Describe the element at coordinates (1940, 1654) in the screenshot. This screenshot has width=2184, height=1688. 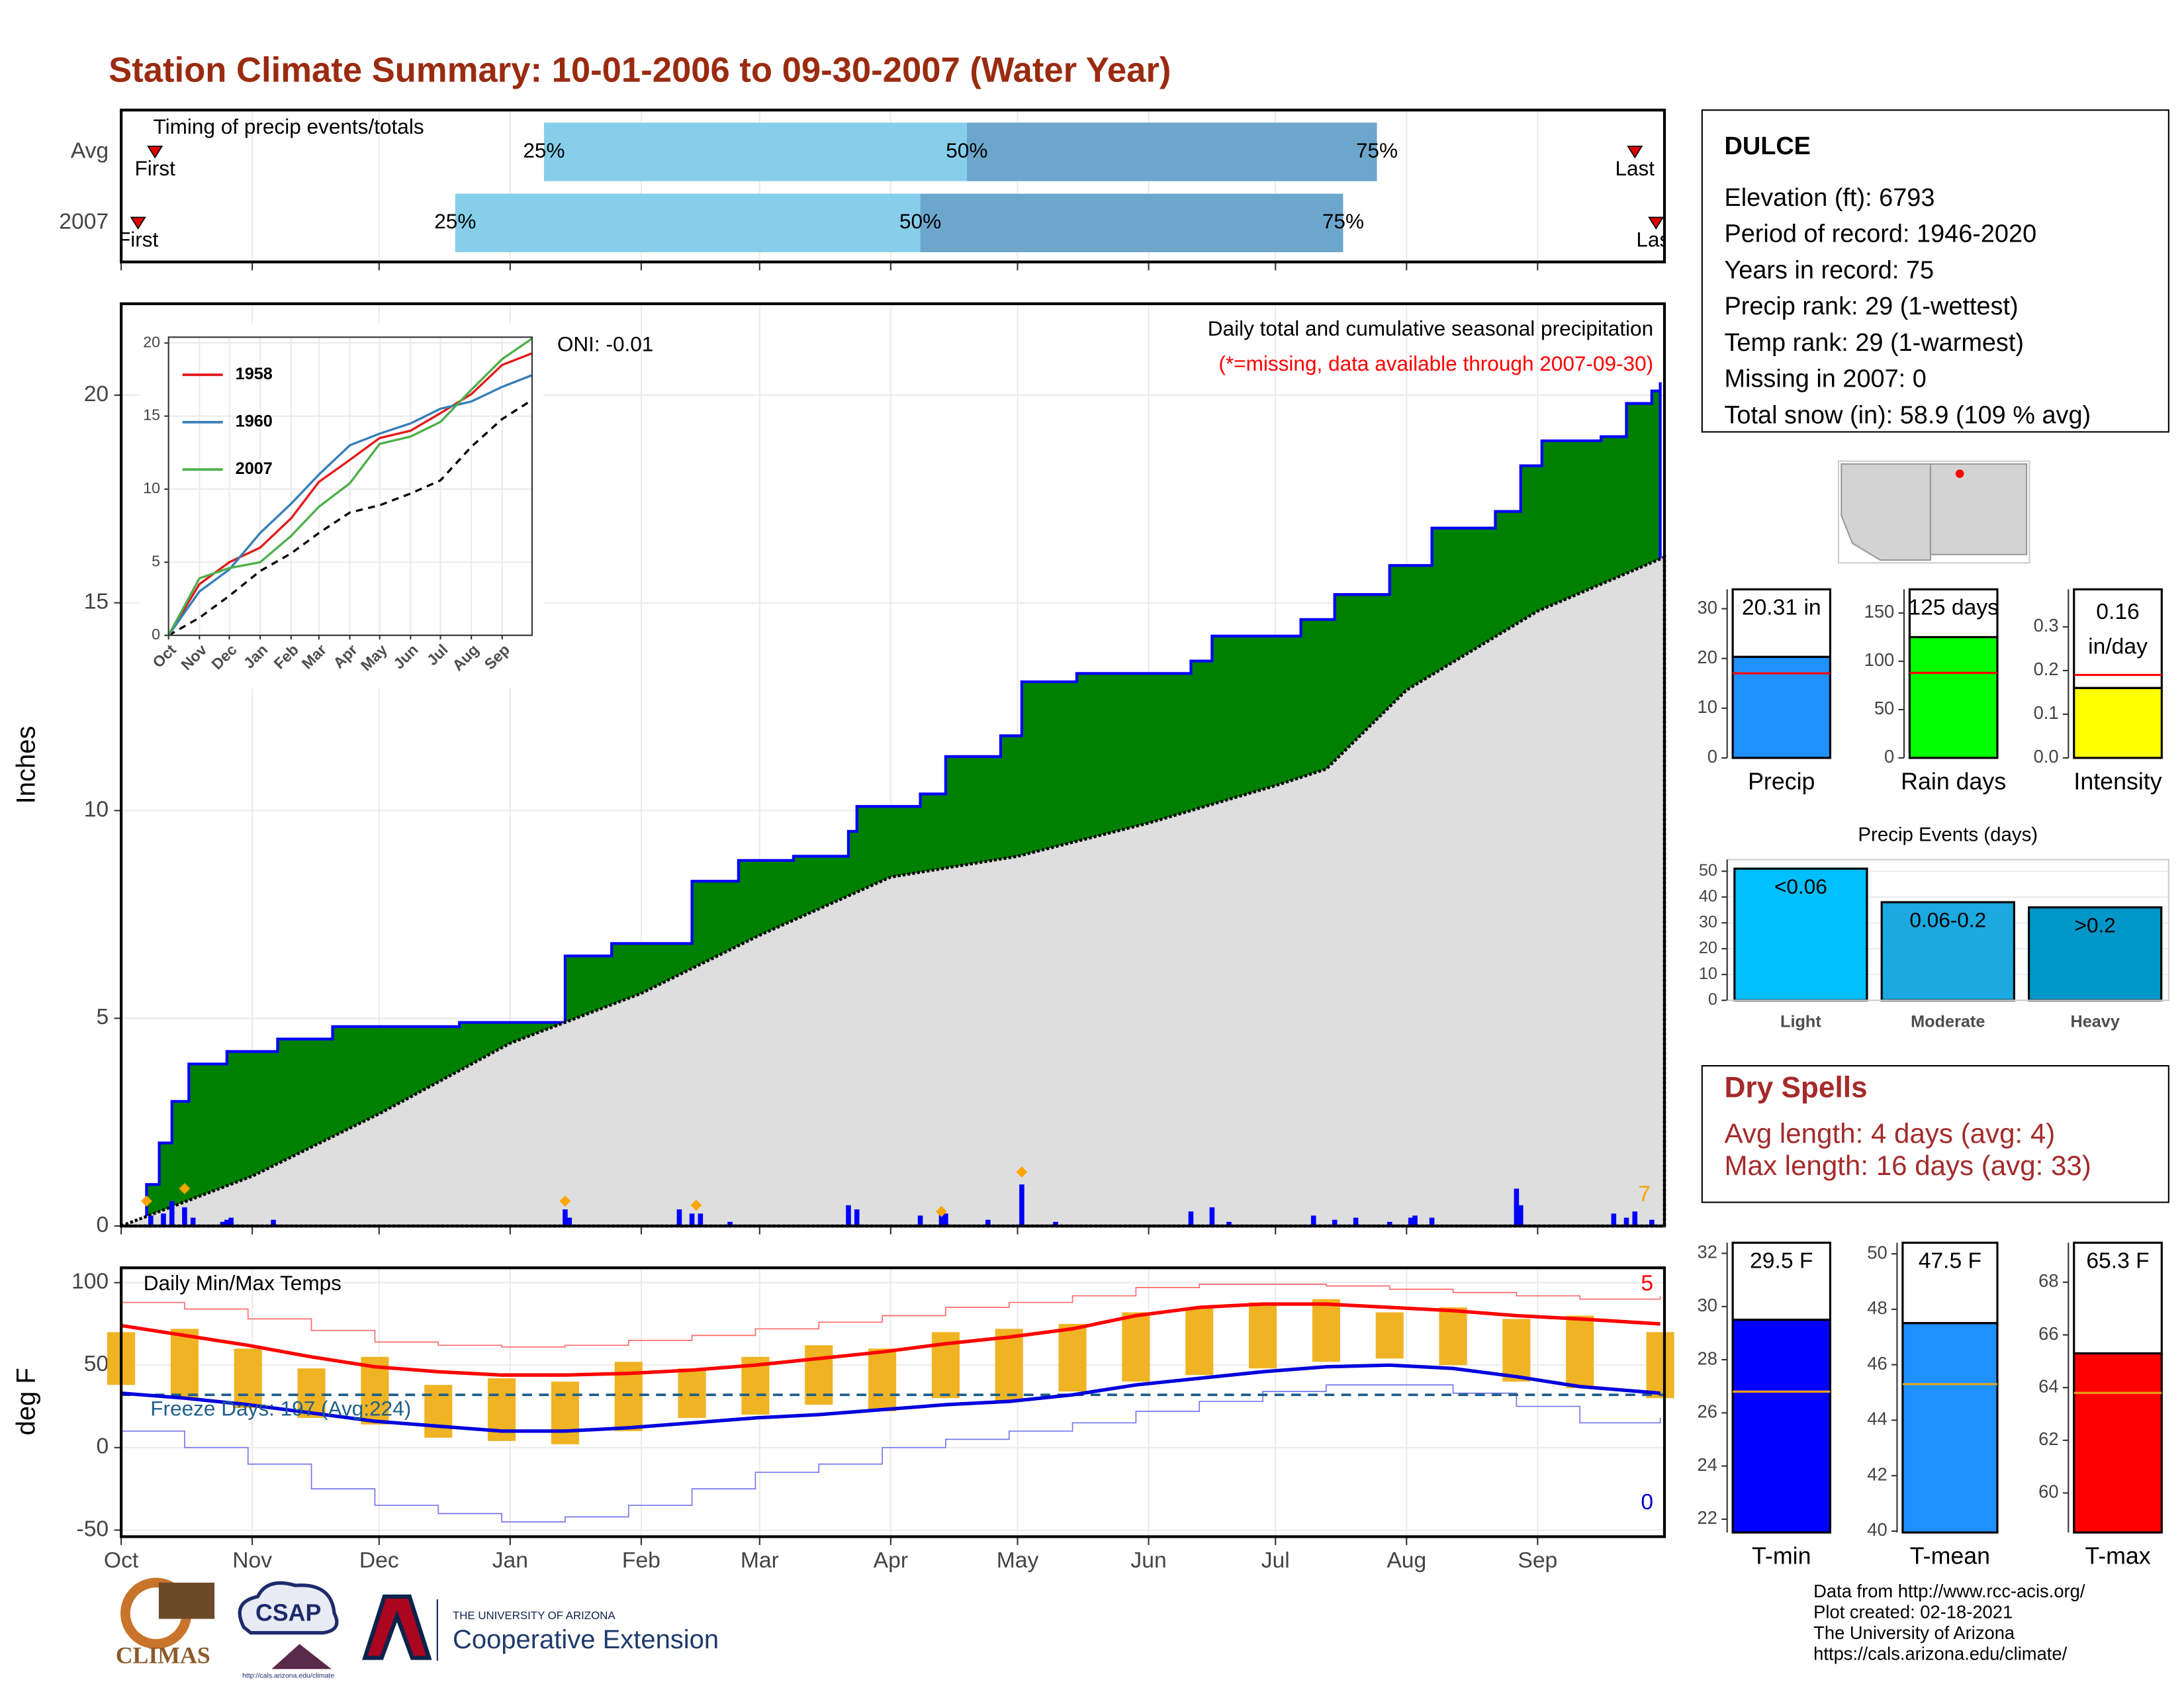
I see `footer-line: https://cals.arizona.edu/climate/` at that location.